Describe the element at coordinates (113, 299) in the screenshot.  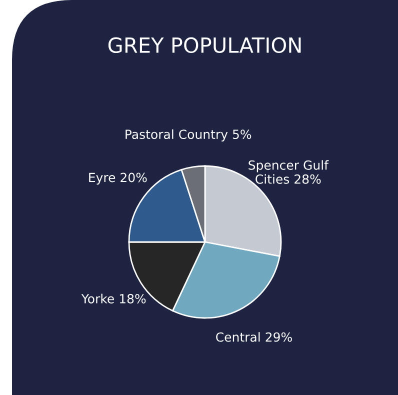
I see `slice-label: Yorke 18%` at that location.